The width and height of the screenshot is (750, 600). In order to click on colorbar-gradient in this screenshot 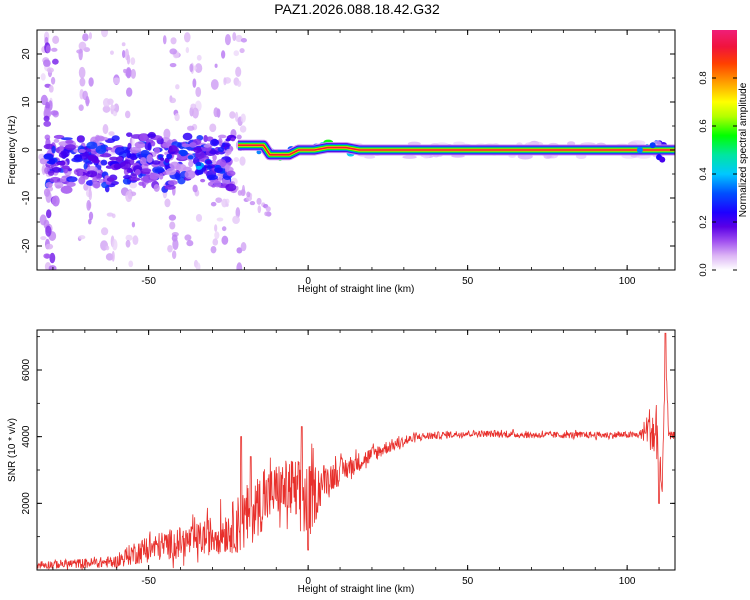, I will do `click(724, 150)`.